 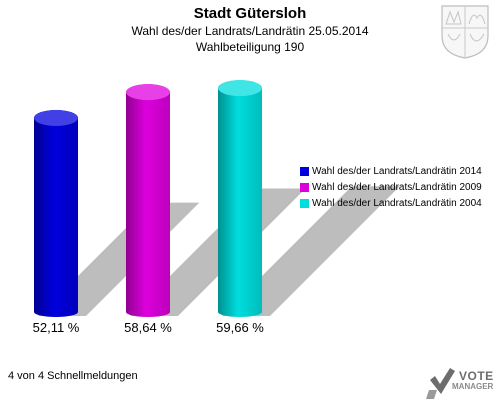 What do you see at coordinates (473, 386) in the screenshot?
I see `logo-text-manager: MANAGER` at bounding box center [473, 386].